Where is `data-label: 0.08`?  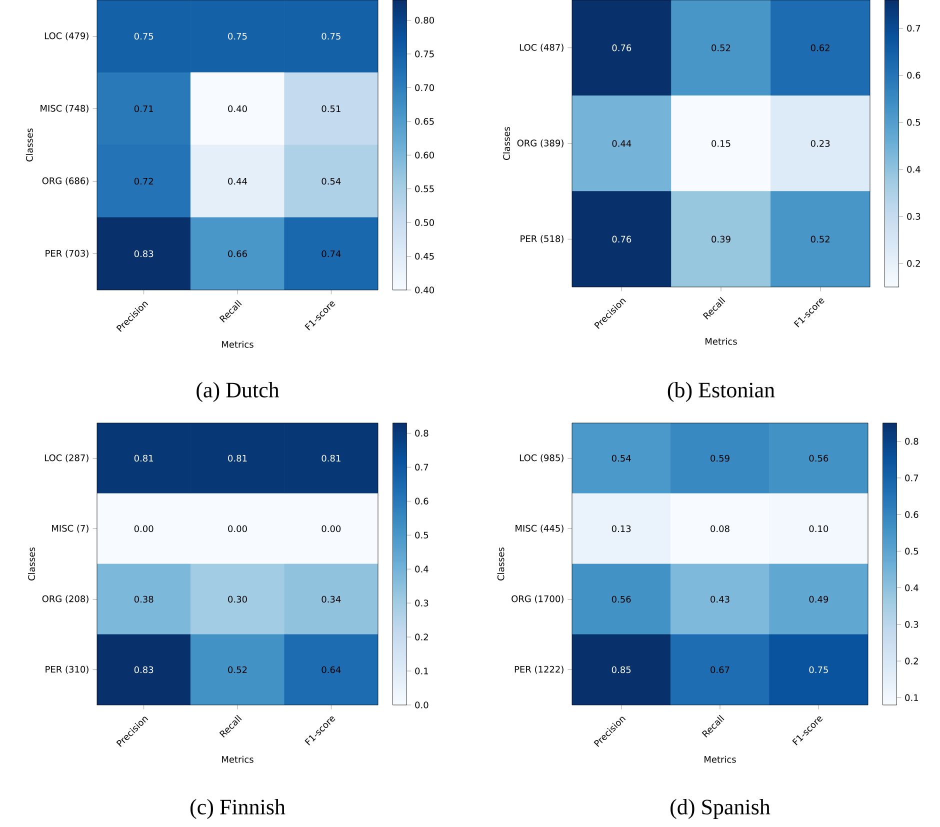
data-label: 0.08 is located at coordinates (720, 528).